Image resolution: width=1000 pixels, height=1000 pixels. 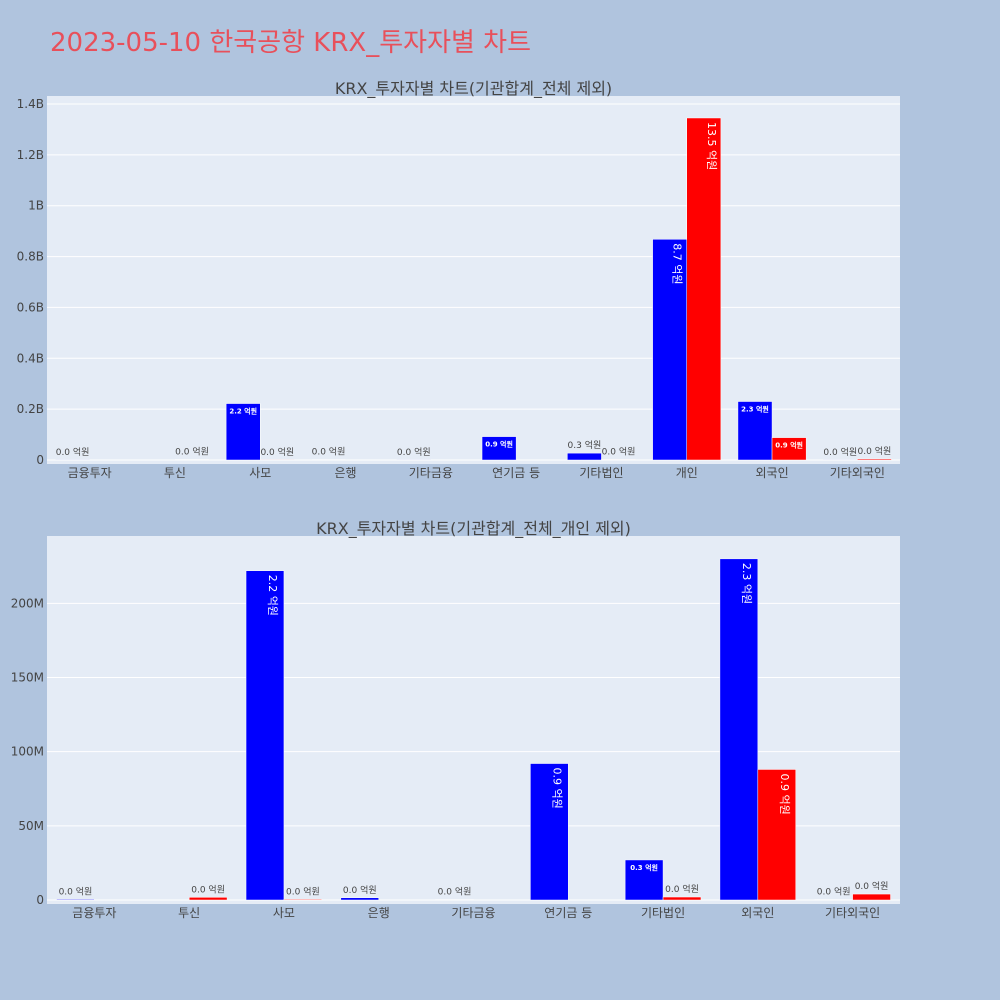 What do you see at coordinates (30, 104) in the screenshot?
I see `y-tick-label: 1.4B` at bounding box center [30, 104].